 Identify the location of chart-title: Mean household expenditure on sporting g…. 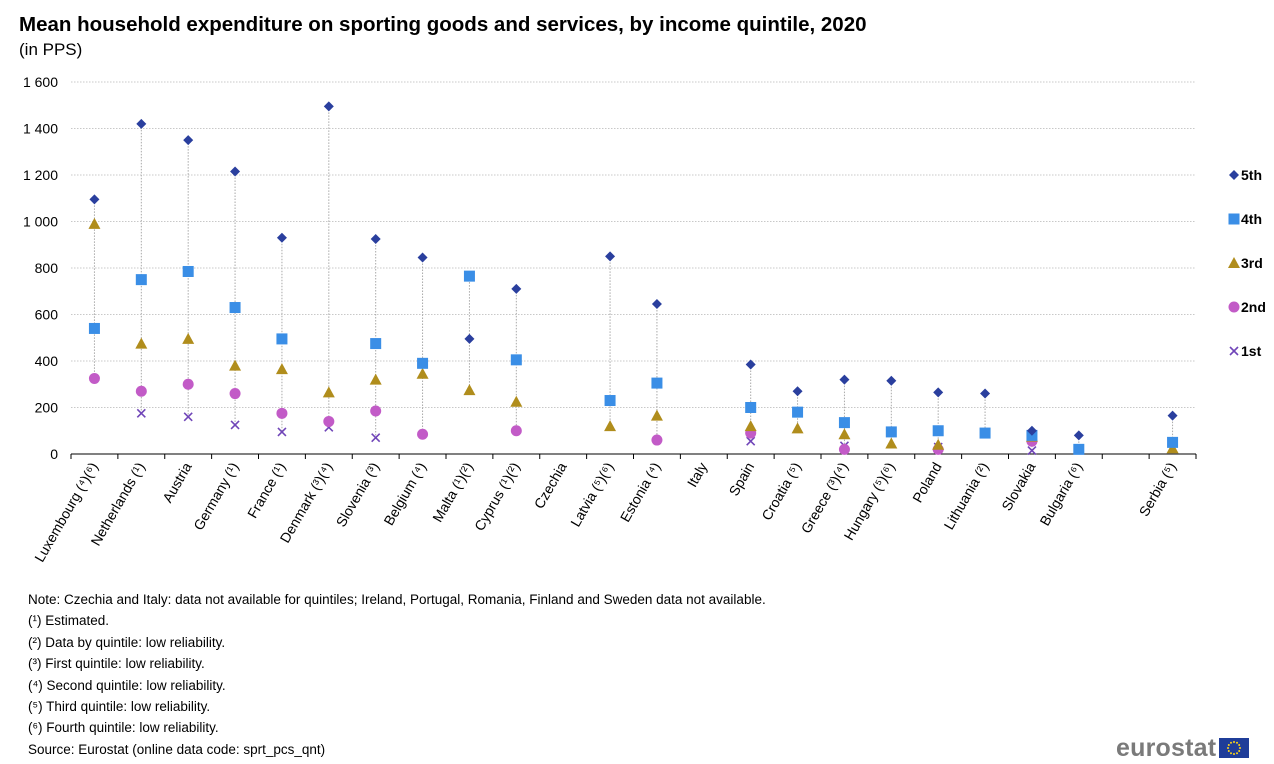
(443, 24).